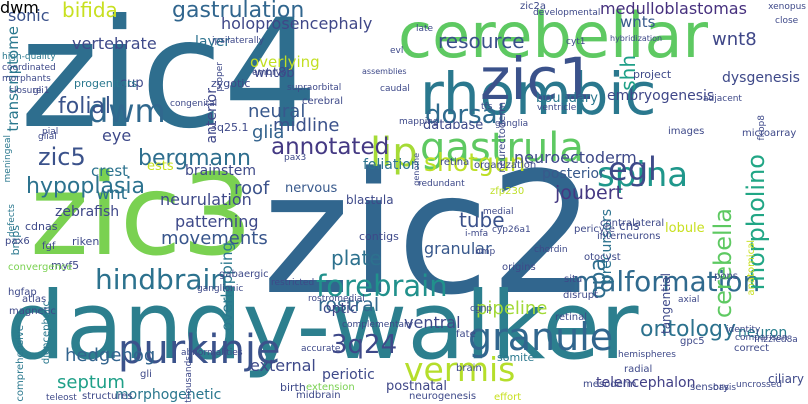  What do you see at coordinates (692, 341) in the screenshot?
I see `word-gpc5: gpc5` at bounding box center [692, 341].